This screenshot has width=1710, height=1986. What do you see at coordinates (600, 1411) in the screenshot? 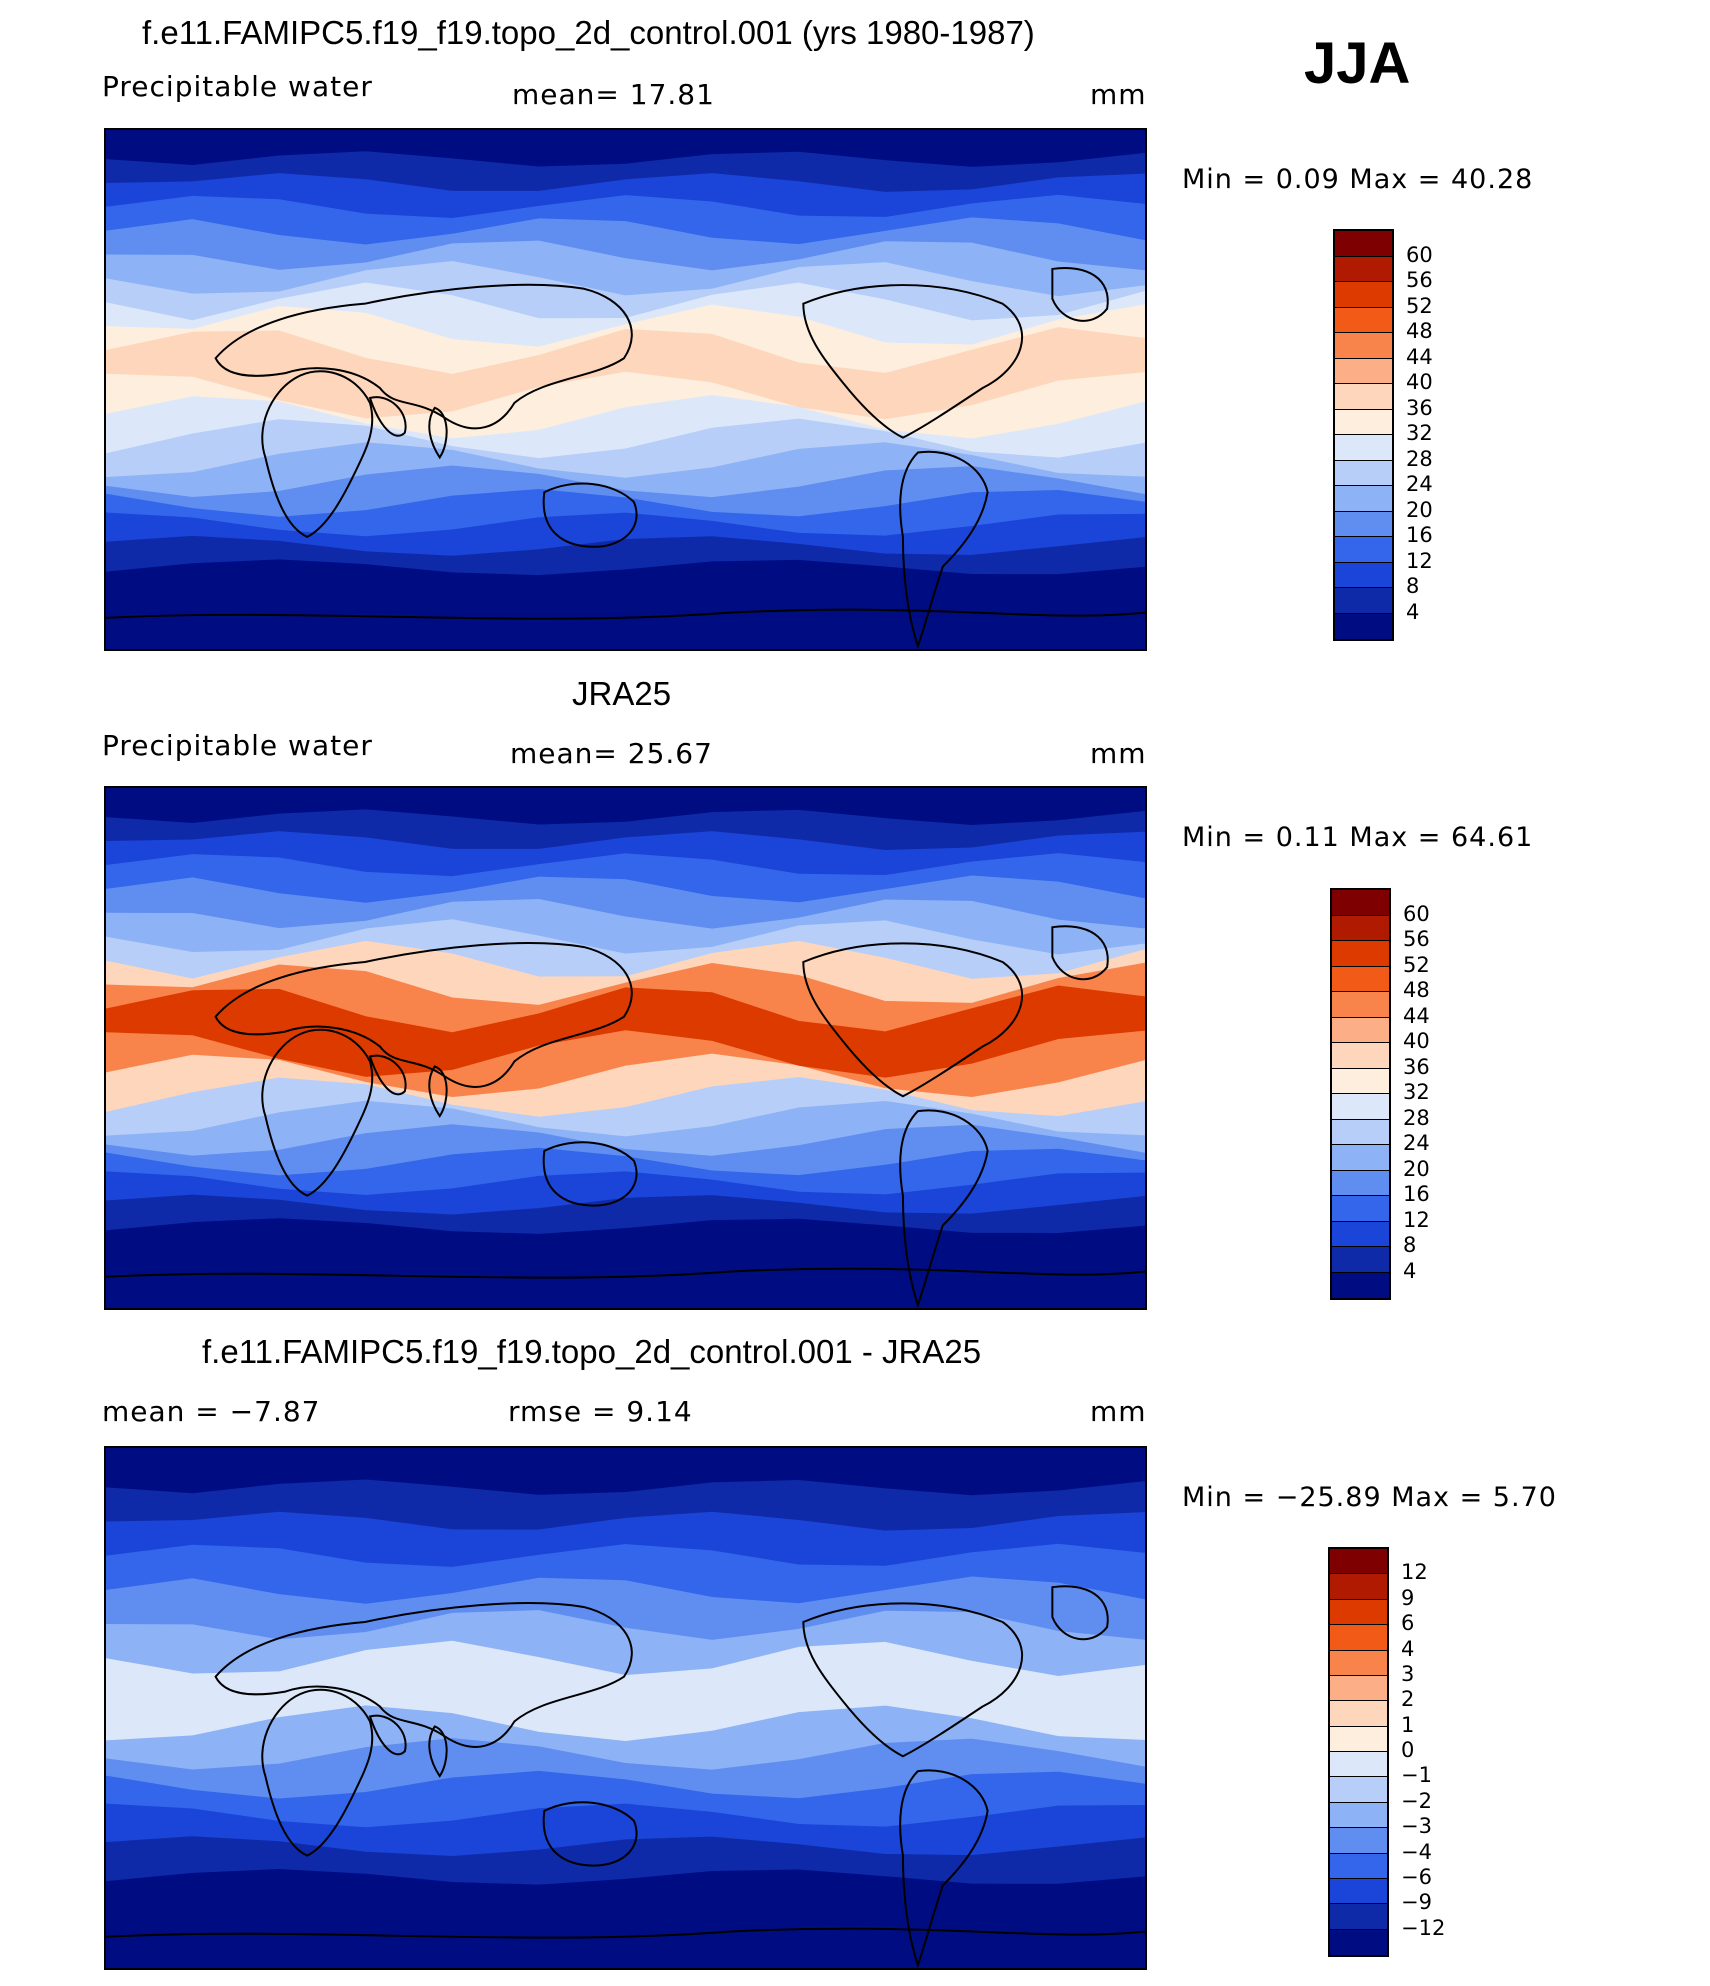
I see `panel-3-rmse: rmse = 9.14` at bounding box center [600, 1411].